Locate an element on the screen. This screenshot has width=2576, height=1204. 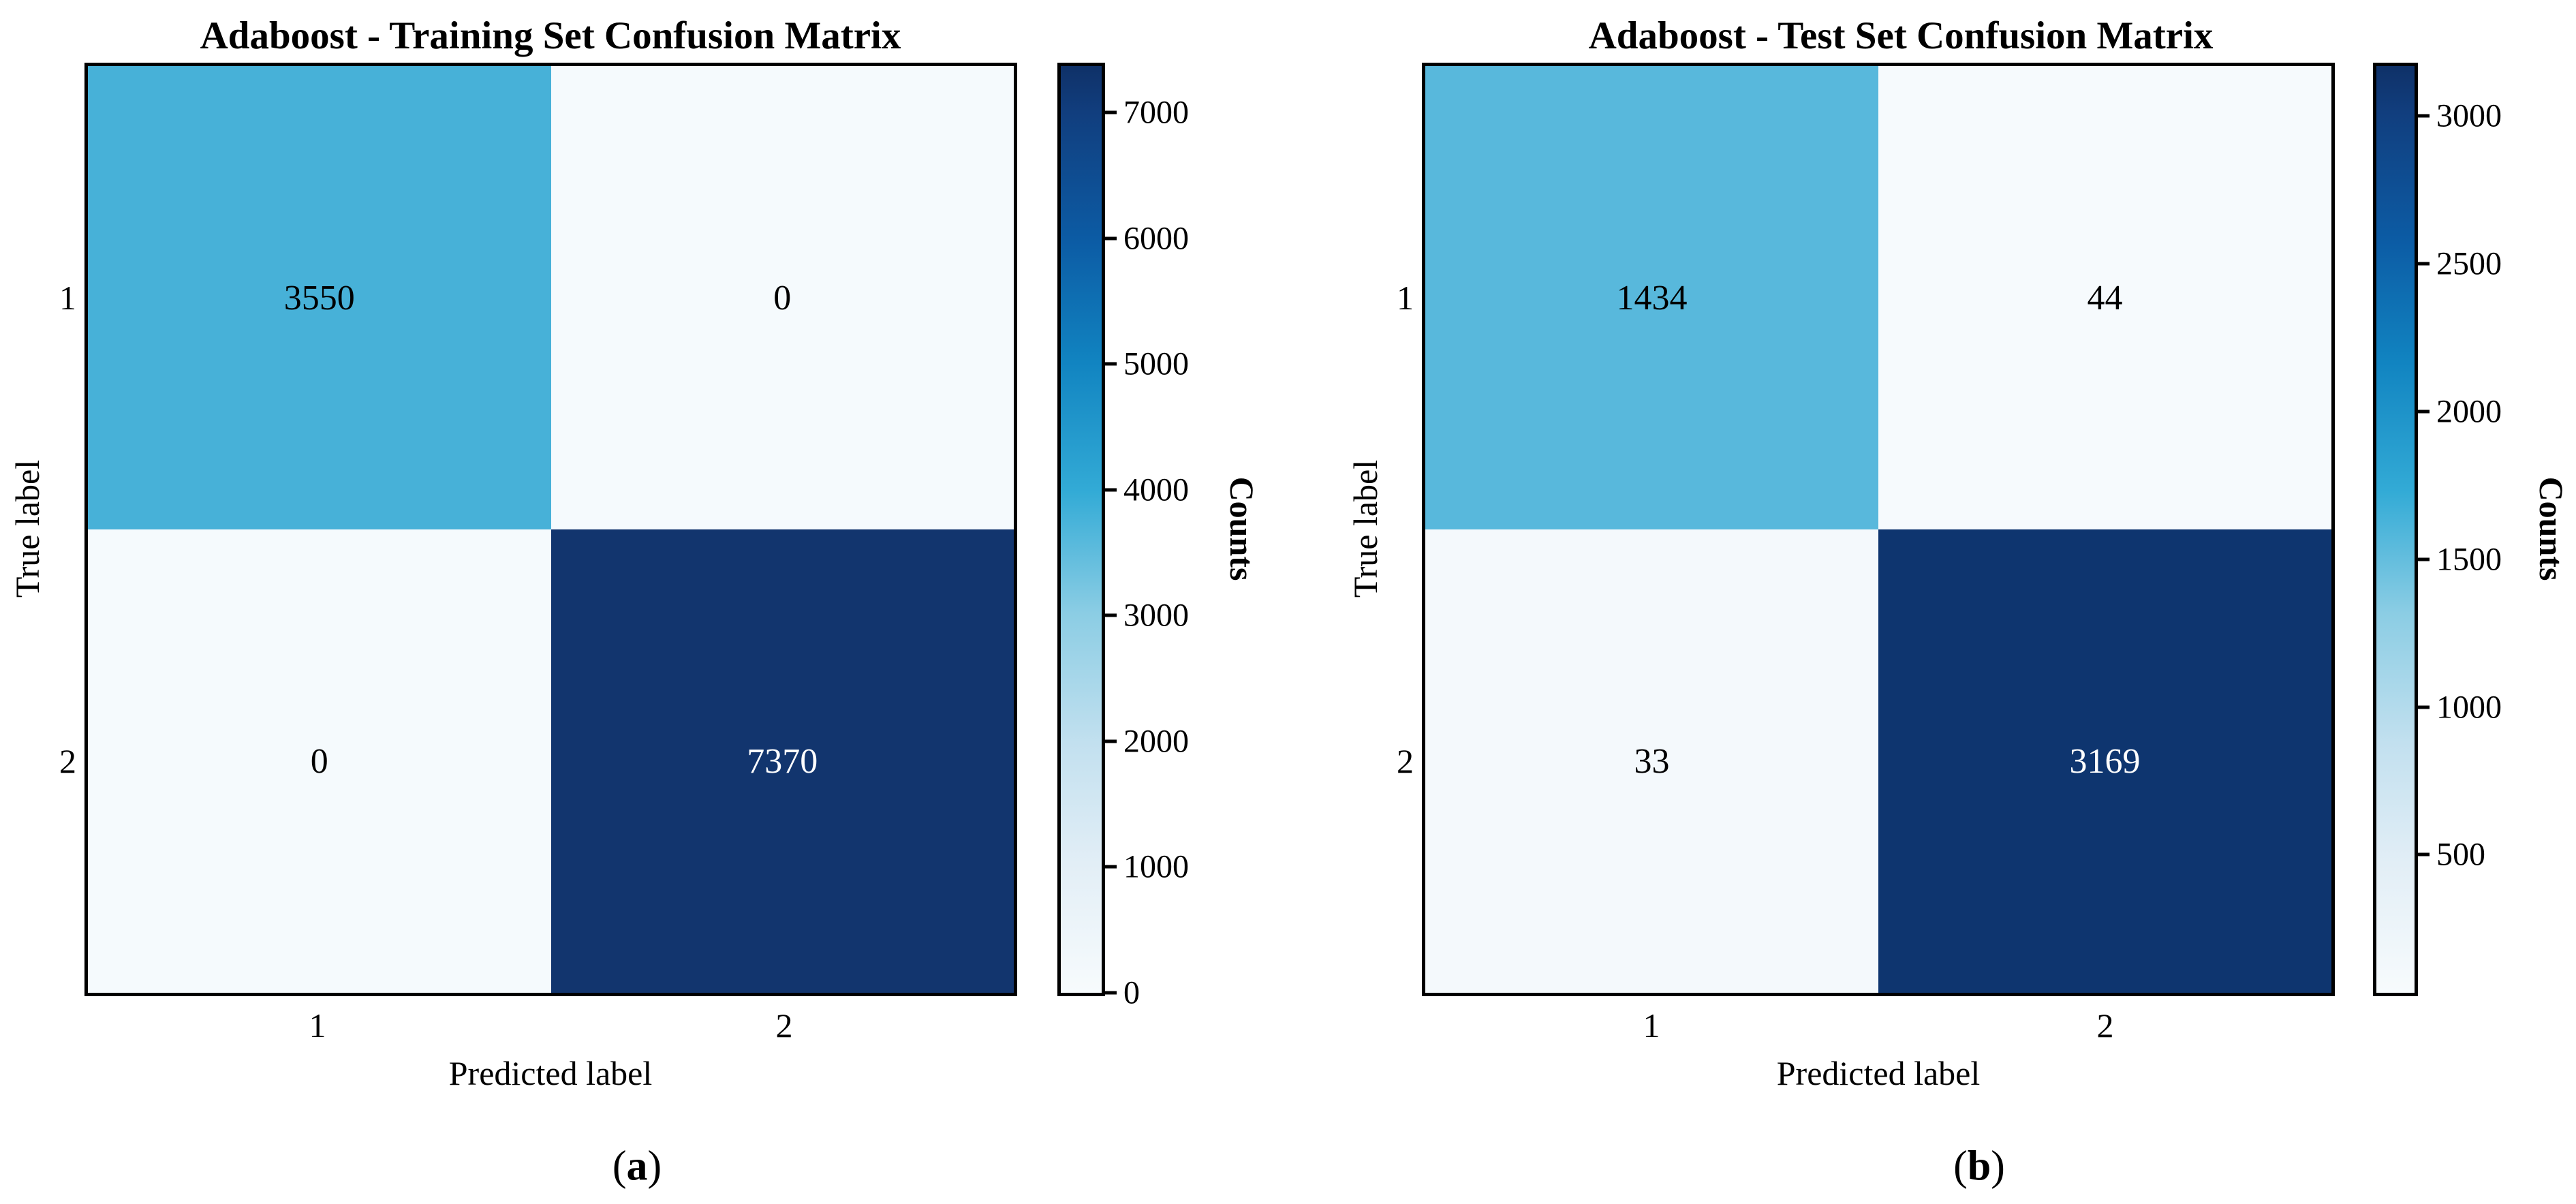
panel-b-ylabel: True label is located at coordinates (1365, 528).